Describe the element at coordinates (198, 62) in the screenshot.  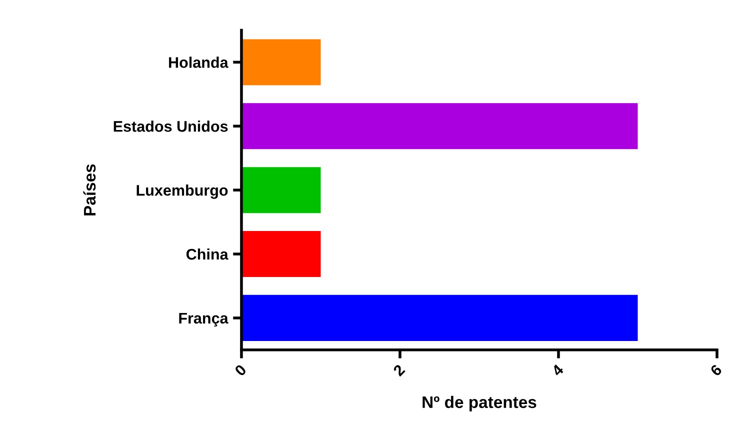
I see `y-tick-label: Holanda` at that location.